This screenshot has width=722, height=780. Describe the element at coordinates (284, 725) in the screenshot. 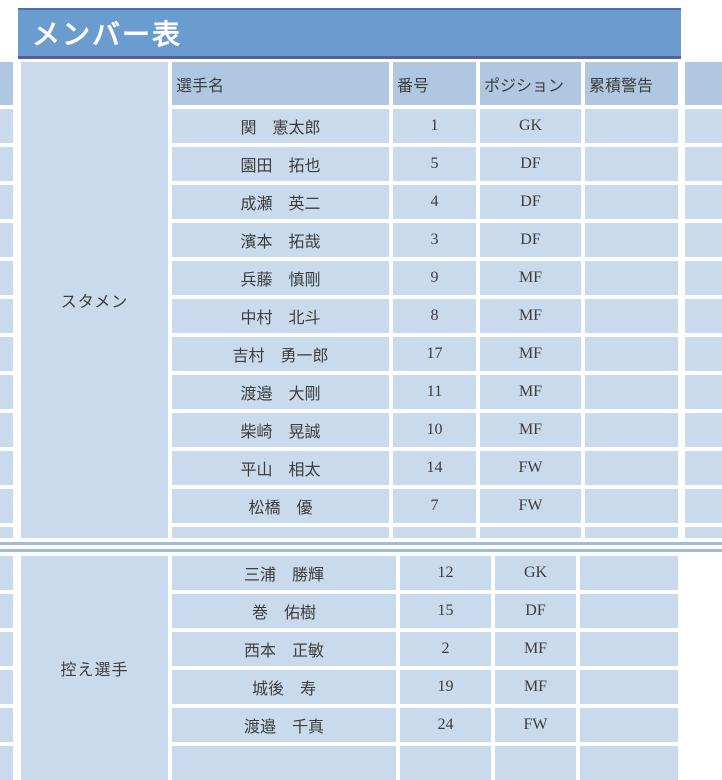

I see `player-name-cell: 渡邉 千真` at that location.